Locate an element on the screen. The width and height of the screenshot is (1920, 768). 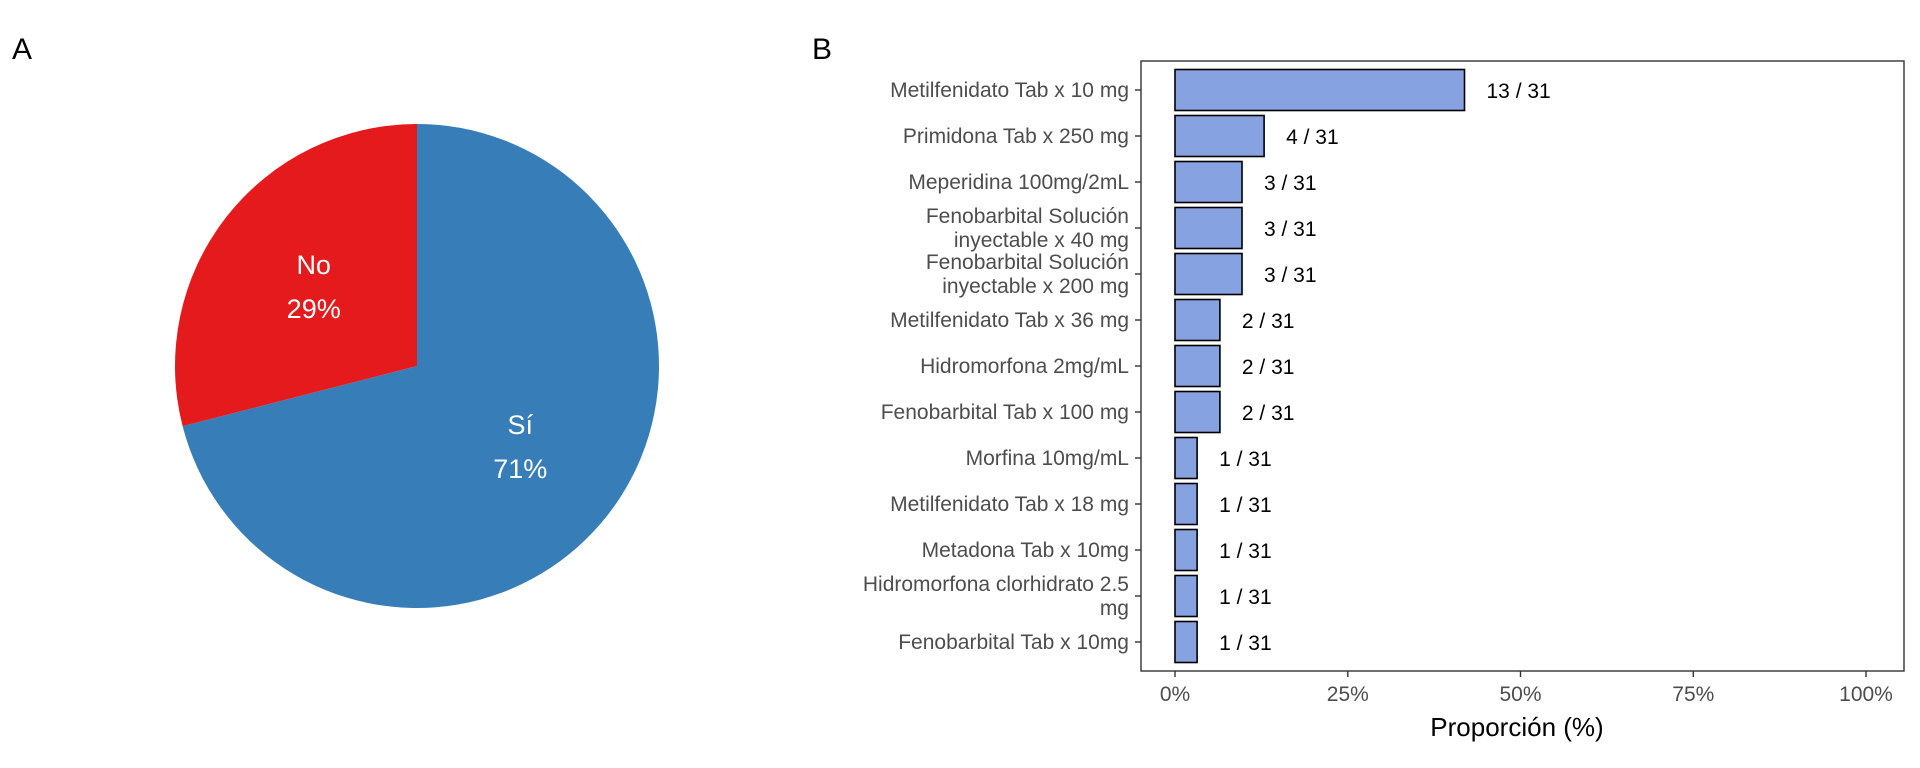
category-label: Metilfenidato Tab x 10 mg is located at coordinates (1009, 90).